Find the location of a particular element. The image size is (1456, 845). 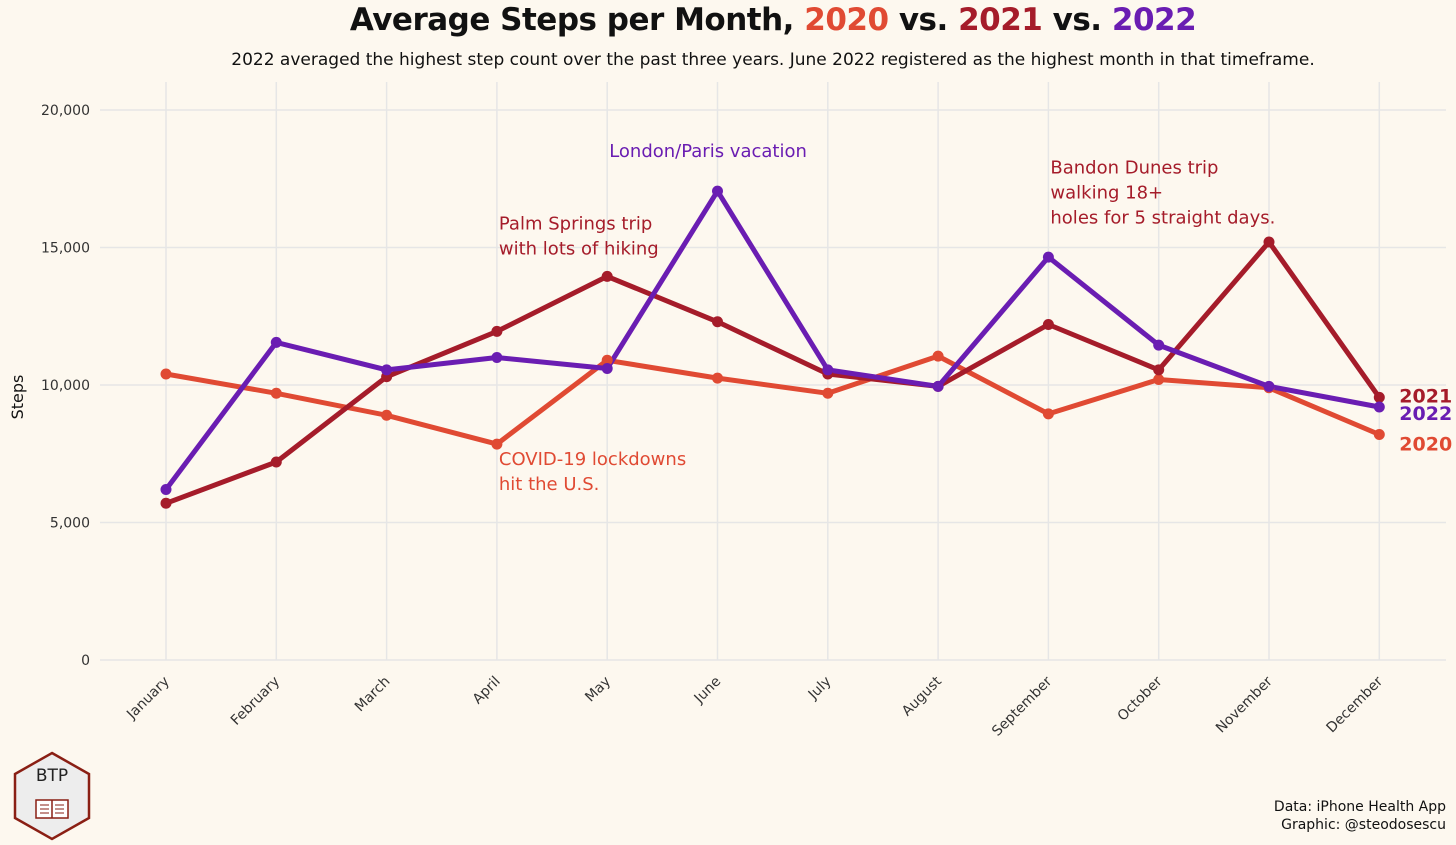

x-tick-label: December is located at coordinates (1354, 704).